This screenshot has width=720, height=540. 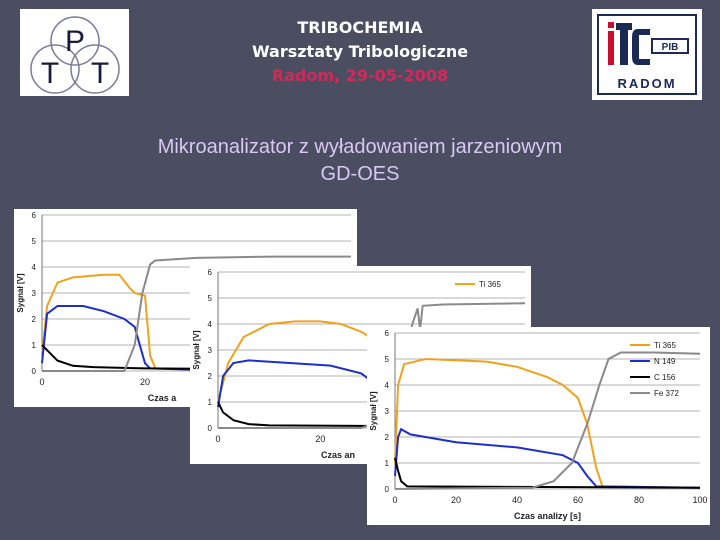 What do you see at coordinates (163, 398) in the screenshot?
I see `x-axis-label: Czas a` at bounding box center [163, 398].